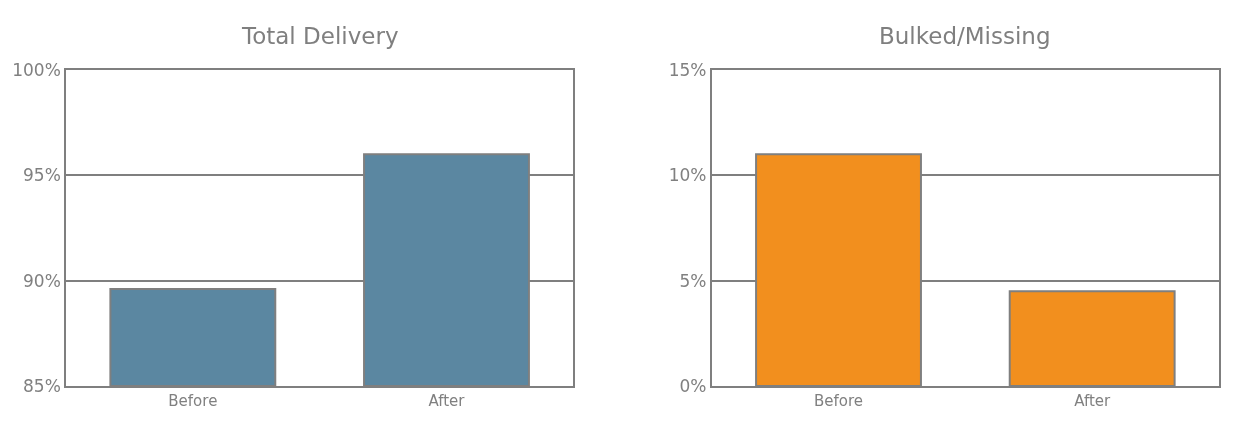 The image size is (1239, 422). What do you see at coordinates (36, 69) in the screenshot?
I see `y-tick-label: 100%` at bounding box center [36, 69].